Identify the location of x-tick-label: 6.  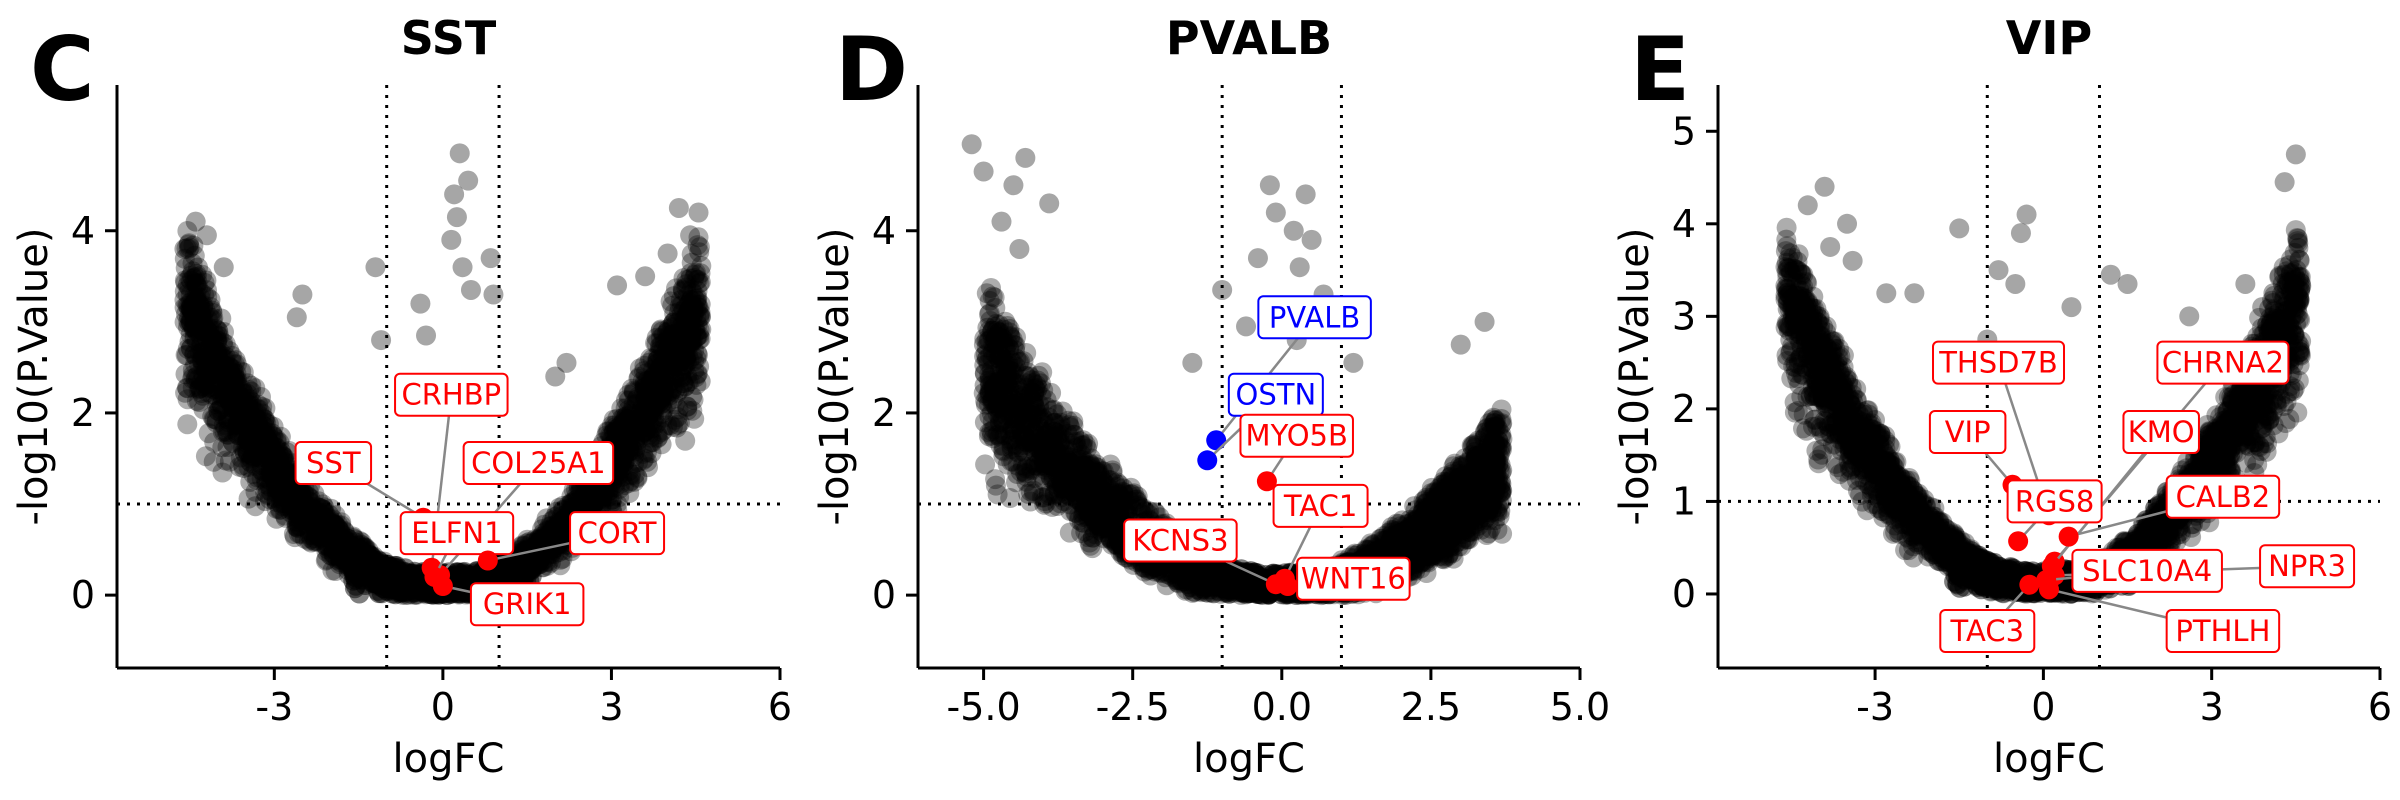
(780, 707).